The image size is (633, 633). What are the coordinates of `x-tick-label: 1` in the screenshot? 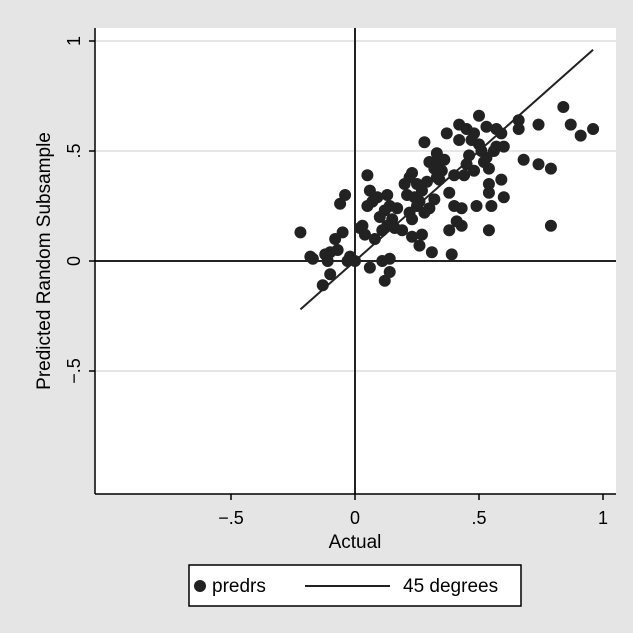 It's located at (603, 518).